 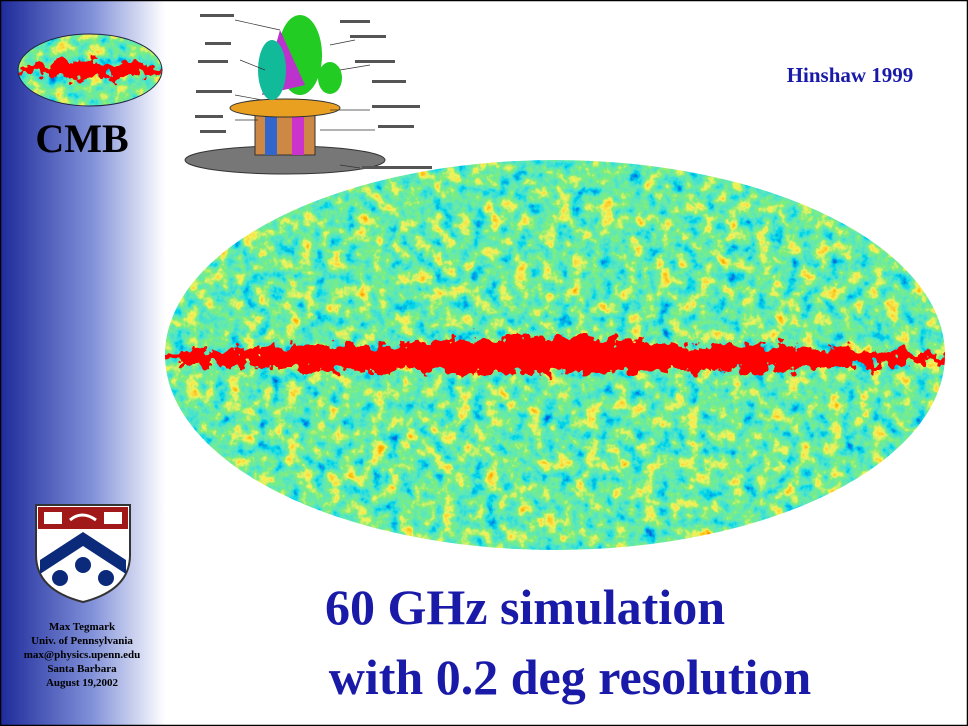 I want to click on heading-line: with 0.2 deg resolution, so click(x=570, y=677).